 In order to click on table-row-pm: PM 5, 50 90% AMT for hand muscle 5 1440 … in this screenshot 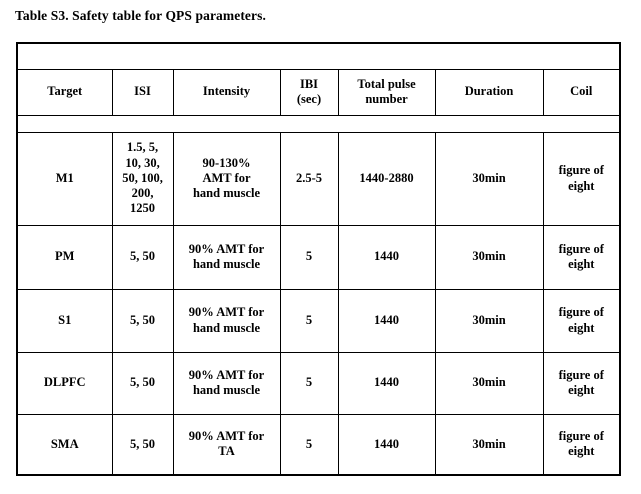, I will do `click(318, 257)`.